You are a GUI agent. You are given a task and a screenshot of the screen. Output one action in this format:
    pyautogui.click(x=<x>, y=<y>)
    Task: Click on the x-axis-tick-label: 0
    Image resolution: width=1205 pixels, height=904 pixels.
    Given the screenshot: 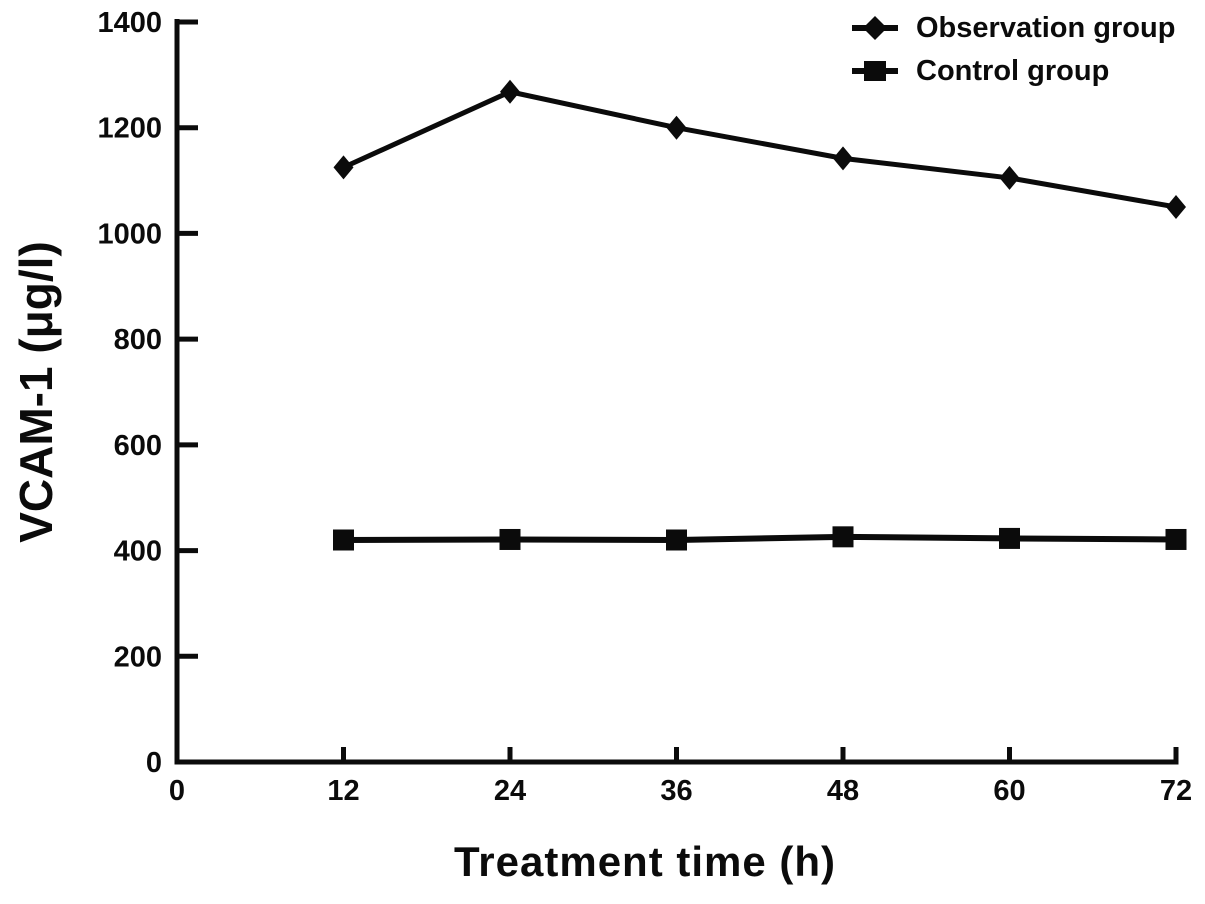 What is the action you would take?
    pyautogui.click(x=177, y=791)
    